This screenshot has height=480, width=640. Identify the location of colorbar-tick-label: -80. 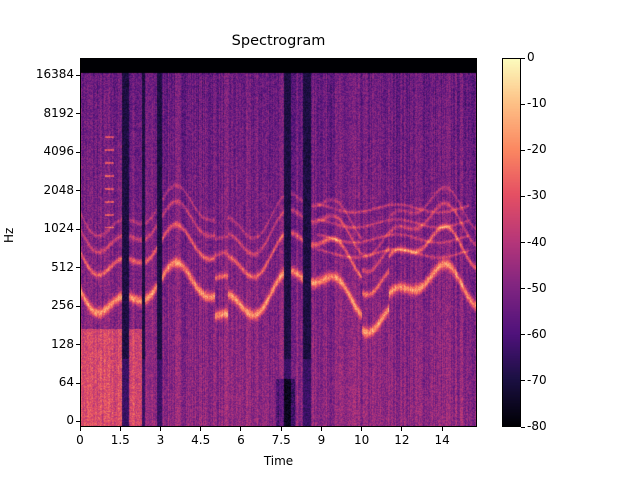
(537, 426).